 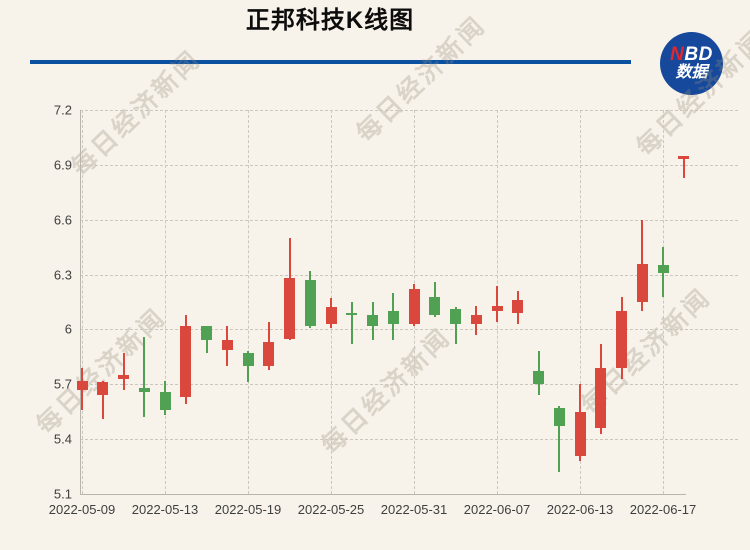 I want to click on x-axis-tick-label: 2022-05-13, so click(x=165, y=509).